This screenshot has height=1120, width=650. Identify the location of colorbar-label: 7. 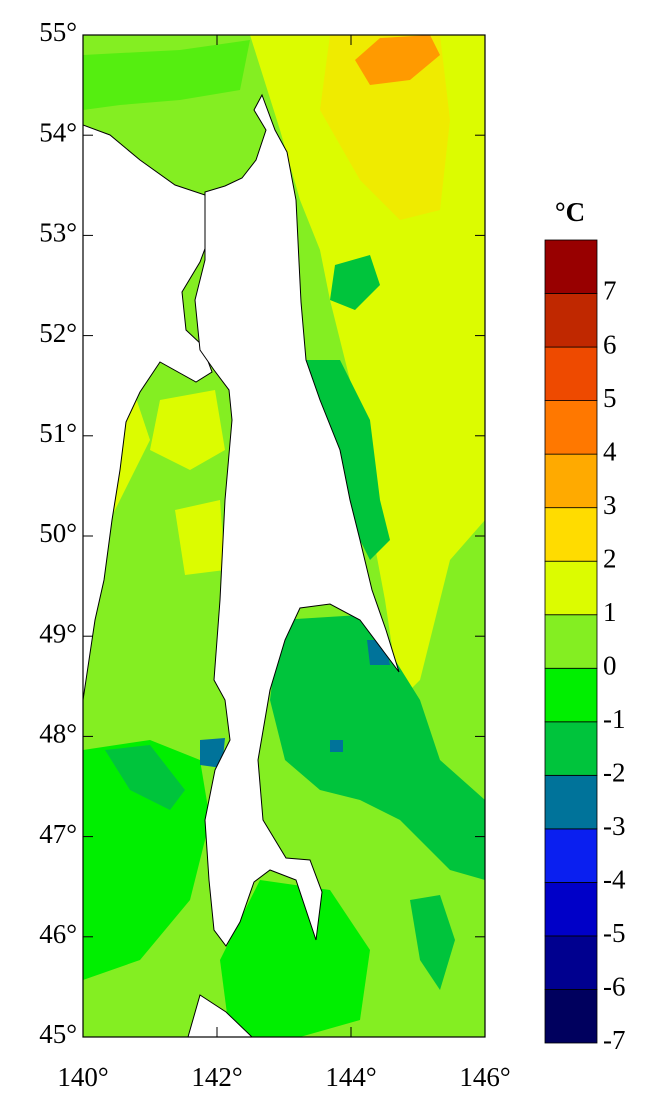
(610, 291).